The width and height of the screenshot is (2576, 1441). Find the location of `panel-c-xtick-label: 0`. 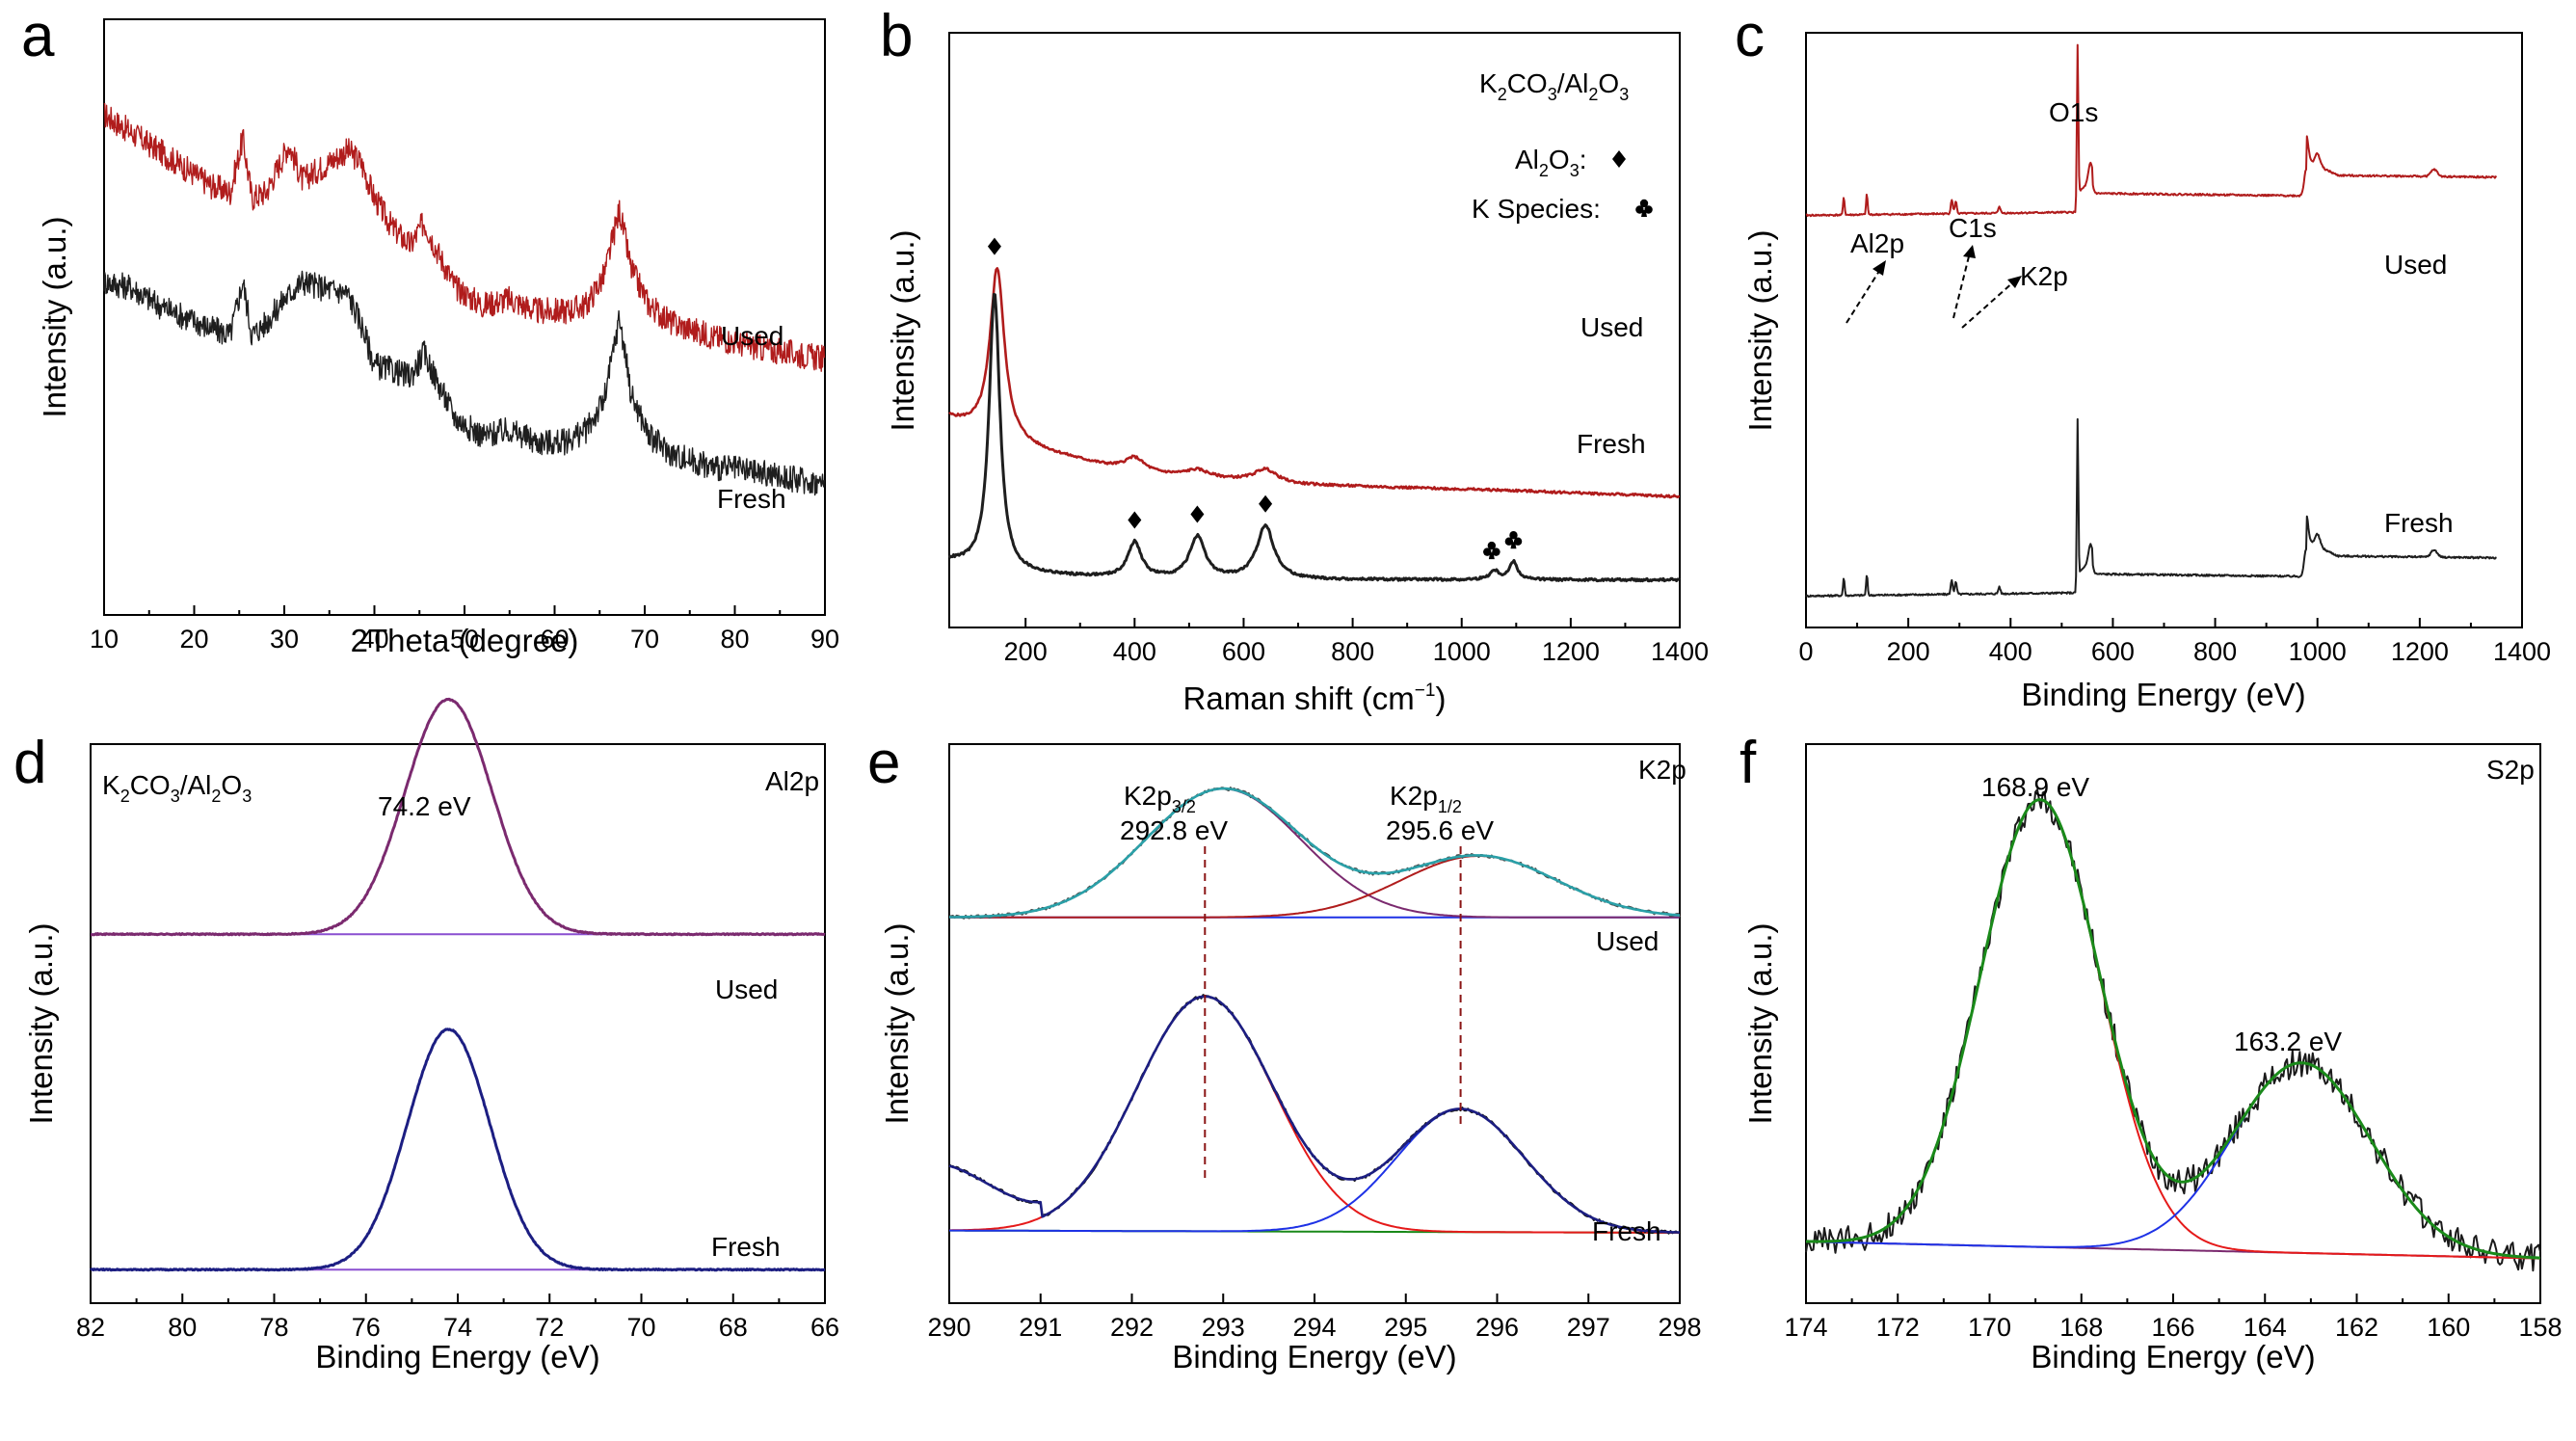

panel-c-xtick-label: 0 is located at coordinates (1805, 651).